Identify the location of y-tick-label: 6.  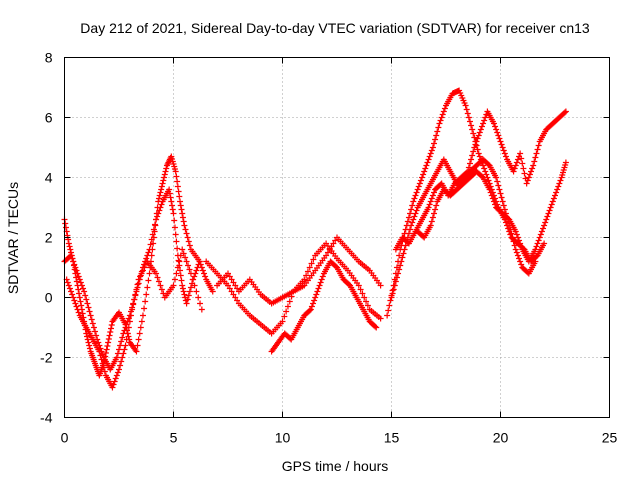
(49, 118).